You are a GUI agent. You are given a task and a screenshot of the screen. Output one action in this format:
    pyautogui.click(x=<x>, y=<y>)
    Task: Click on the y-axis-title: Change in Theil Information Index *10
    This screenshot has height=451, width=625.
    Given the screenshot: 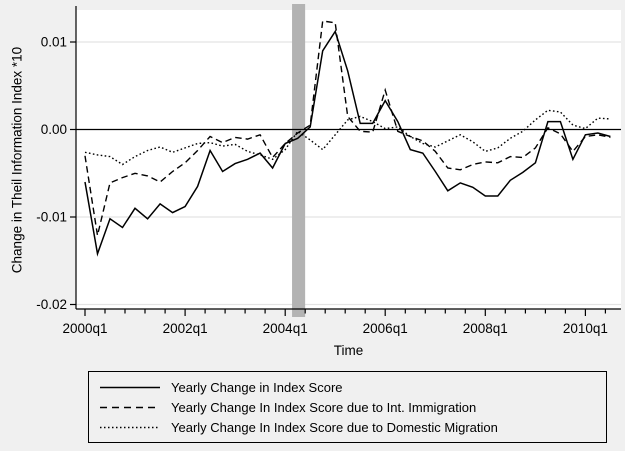 What is the action you would take?
    pyautogui.click(x=17, y=160)
    